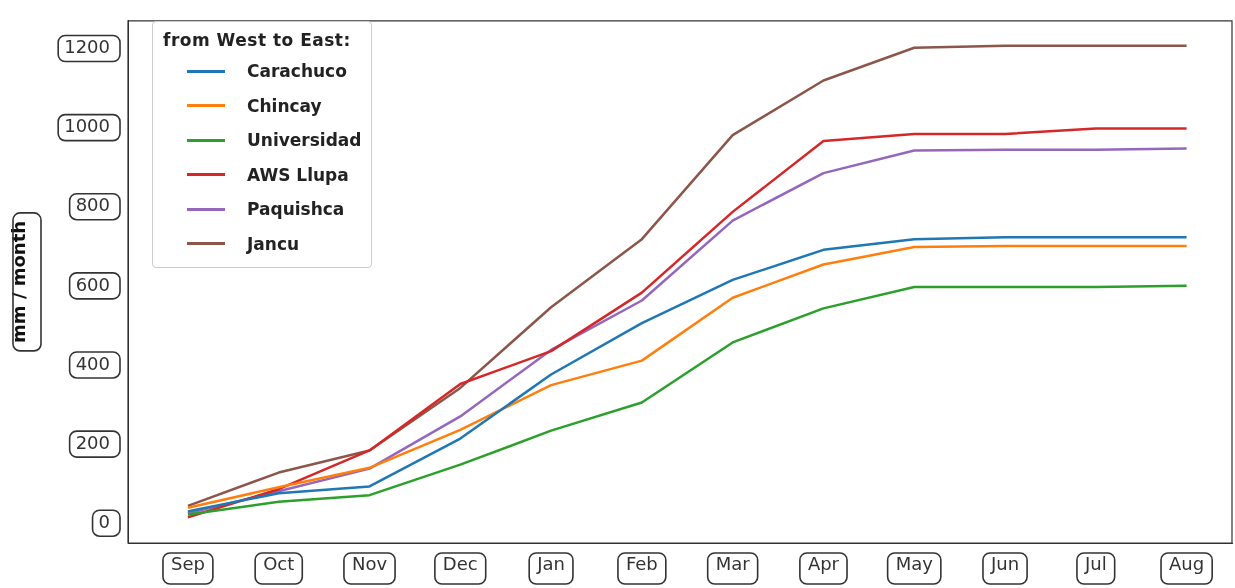 The height and width of the screenshot is (588, 1235). Describe the element at coordinates (273, 243) in the screenshot. I see `legend-label: Jancu` at that location.